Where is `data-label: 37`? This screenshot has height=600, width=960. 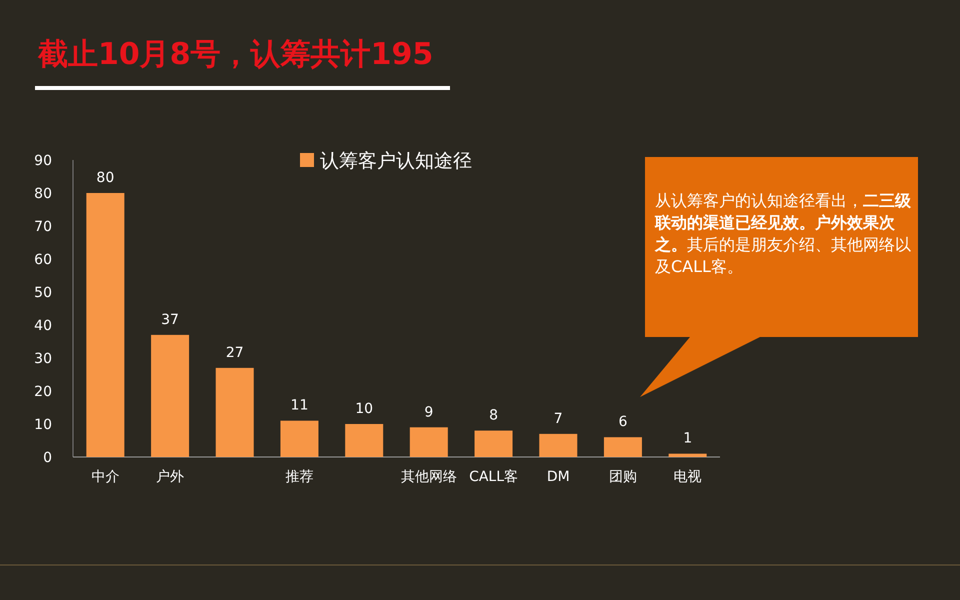
data-label: 37 is located at coordinates (170, 320).